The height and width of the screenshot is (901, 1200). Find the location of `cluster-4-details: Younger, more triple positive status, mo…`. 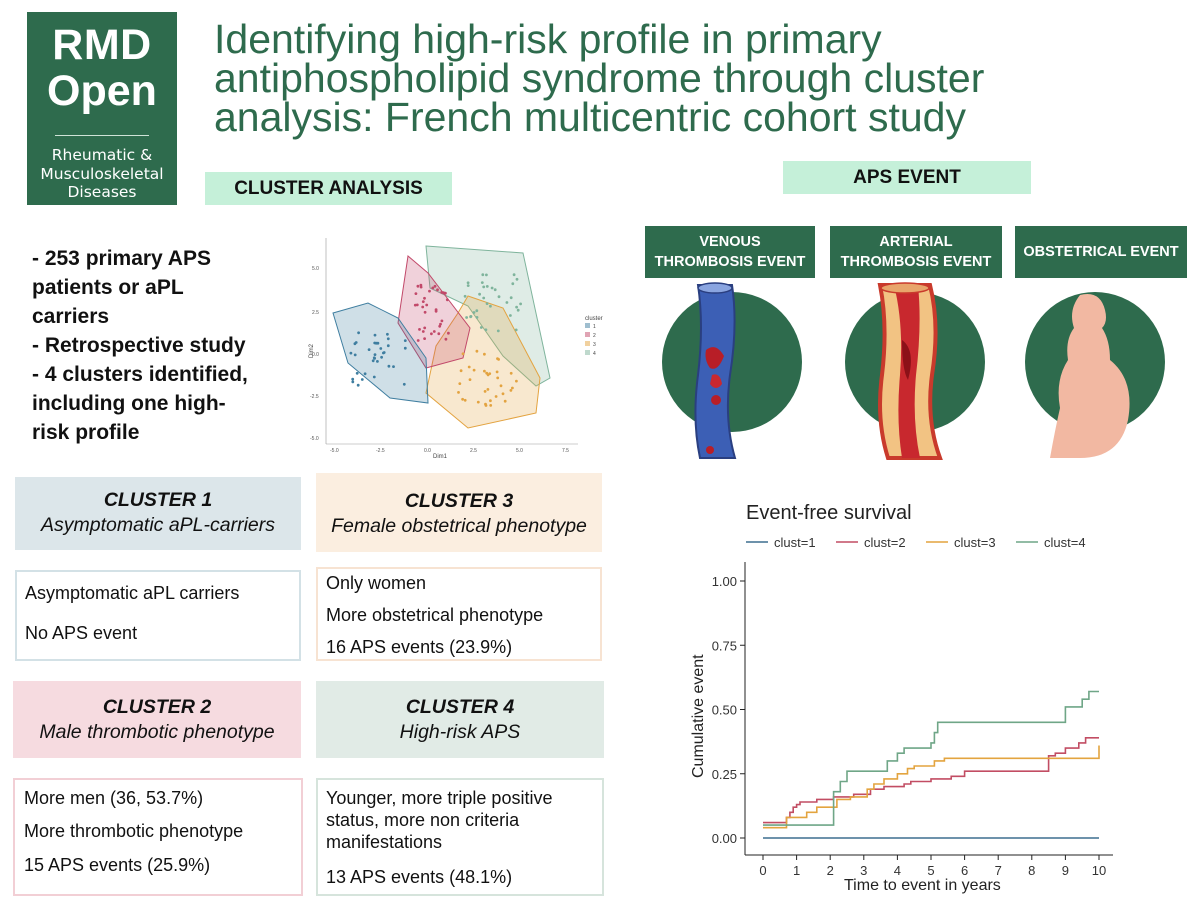

cluster-4-details: Younger, more triple positive status, mo… is located at coordinates (460, 837).